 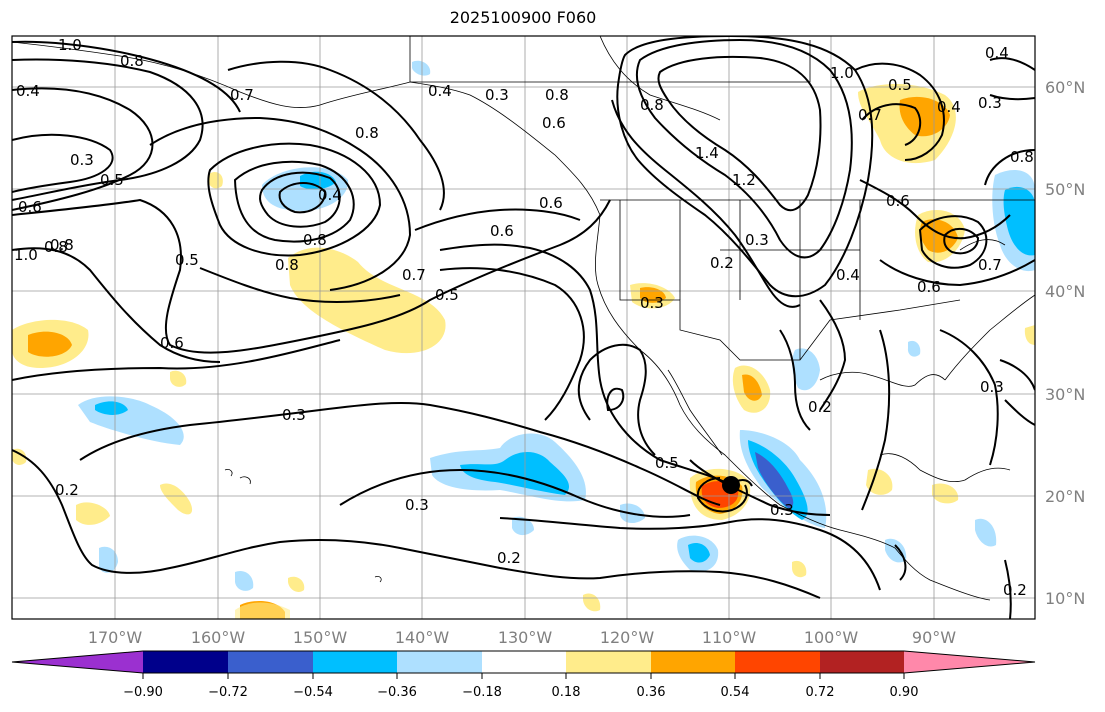 I want to click on colorbar-ticks, so click(x=523, y=676).